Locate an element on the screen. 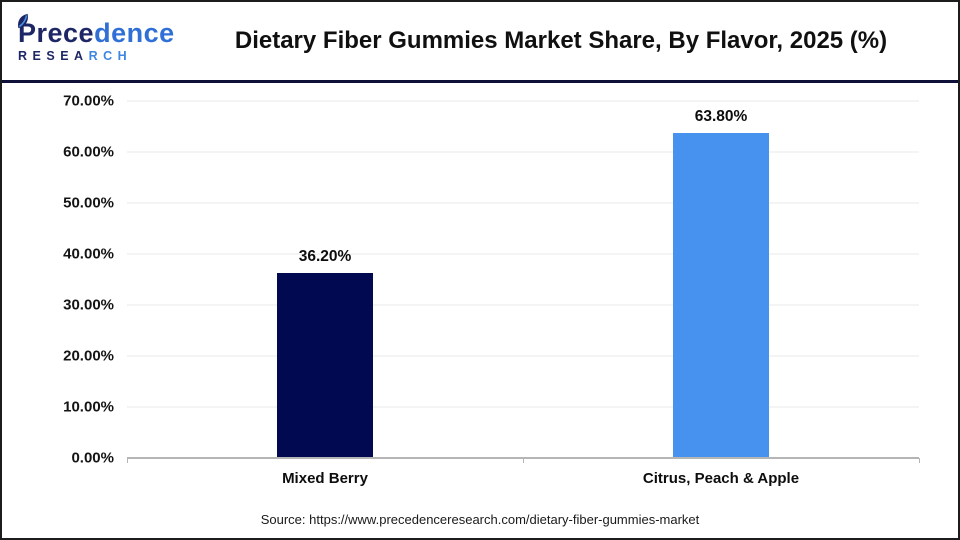 The height and width of the screenshot is (540, 960). brand-logo-sub-light: RCH is located at coordinates (110, 55).